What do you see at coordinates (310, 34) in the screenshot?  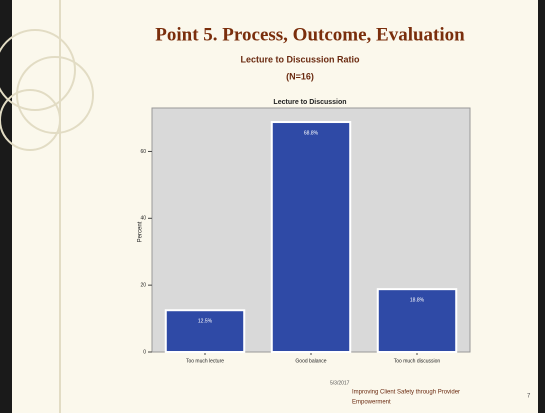 I see `slide-title: Point 5. Process, Outcome, Evaluation` at bounding box center [310, 34].